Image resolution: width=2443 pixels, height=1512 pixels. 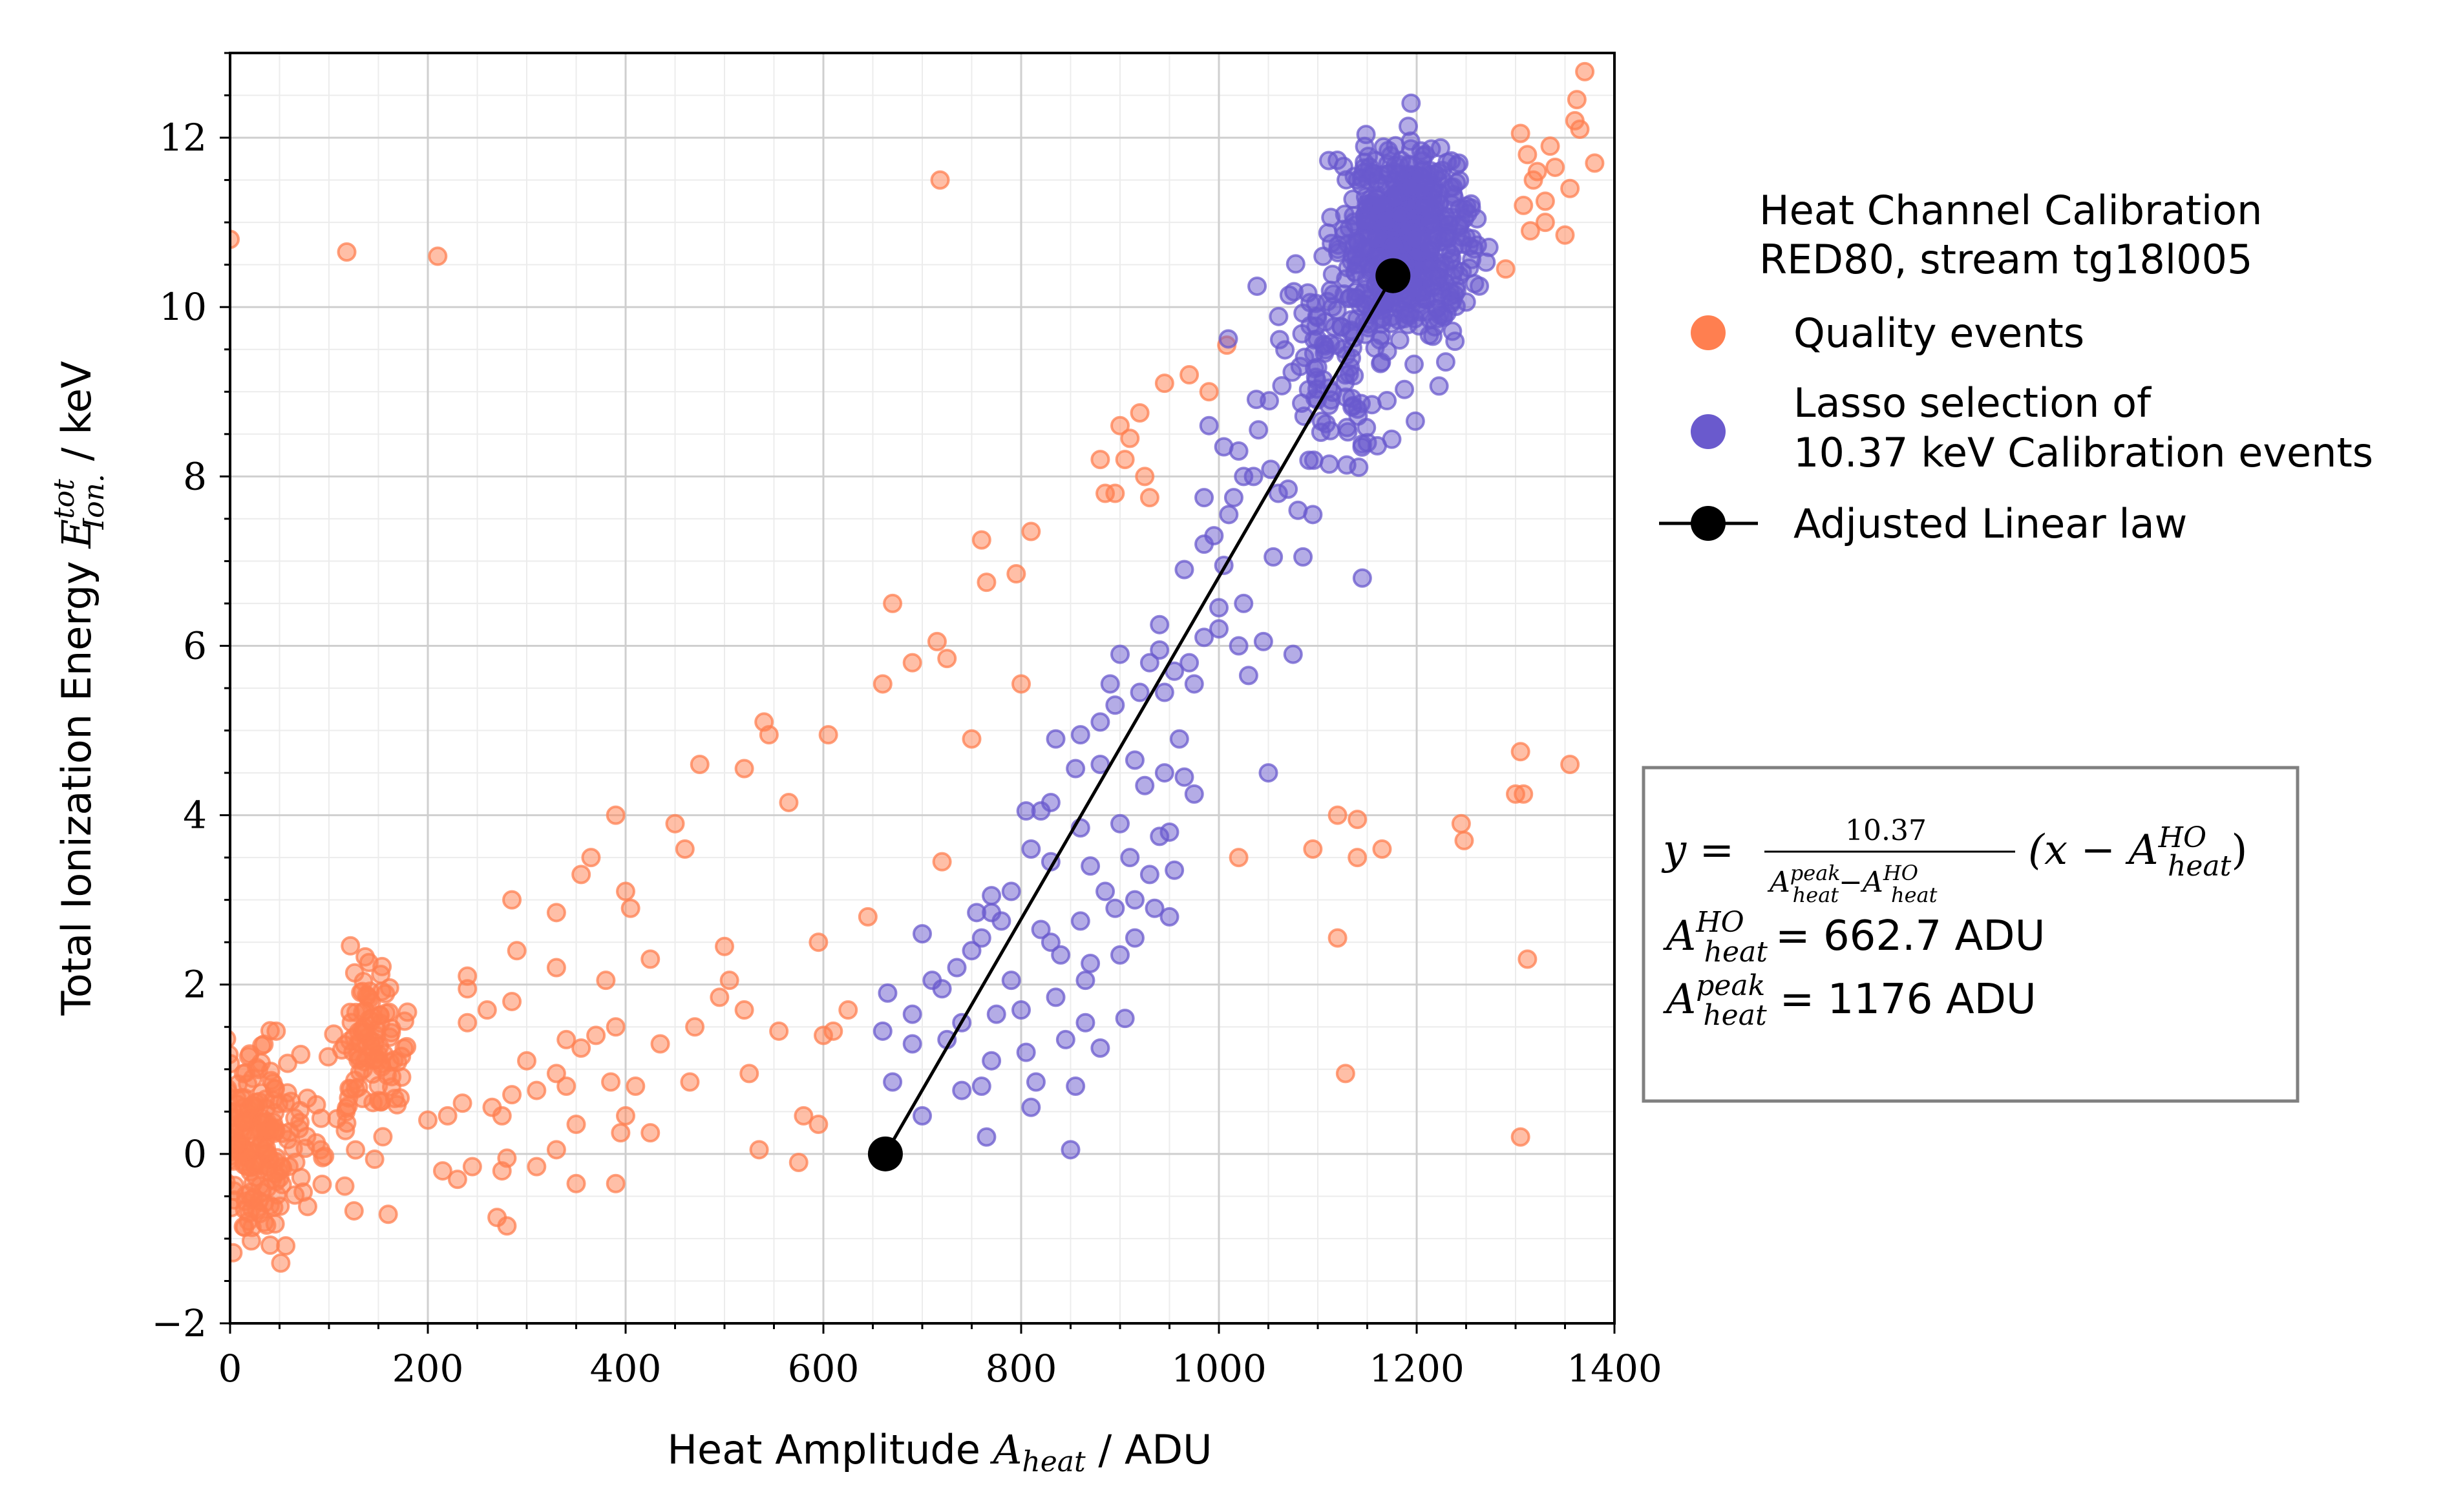 What do you see at coordinates (2010, 210) in the screenshot?
I see `legend-title-line1: Heat Channel Calibration` at bounding box center [2010, 210].